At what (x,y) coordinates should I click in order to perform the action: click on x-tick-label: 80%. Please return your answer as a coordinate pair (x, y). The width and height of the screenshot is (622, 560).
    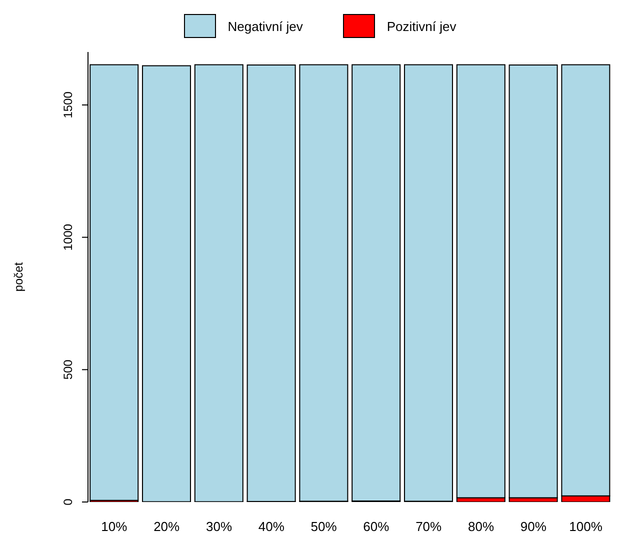
    Looking at the image, I should click on (481, 526).